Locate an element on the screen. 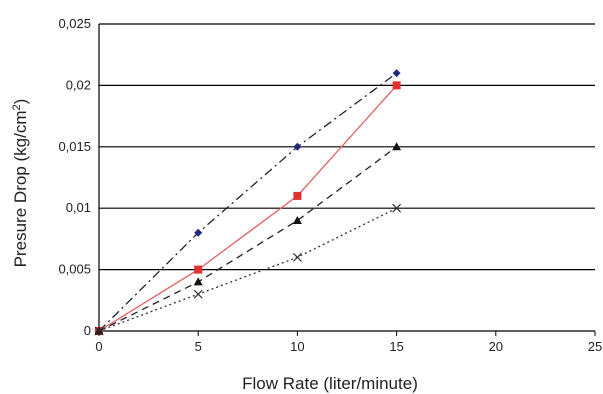 This screenshot has width=603, height=394. y-axis-title-close: ) is located at coordinates (20, 102).